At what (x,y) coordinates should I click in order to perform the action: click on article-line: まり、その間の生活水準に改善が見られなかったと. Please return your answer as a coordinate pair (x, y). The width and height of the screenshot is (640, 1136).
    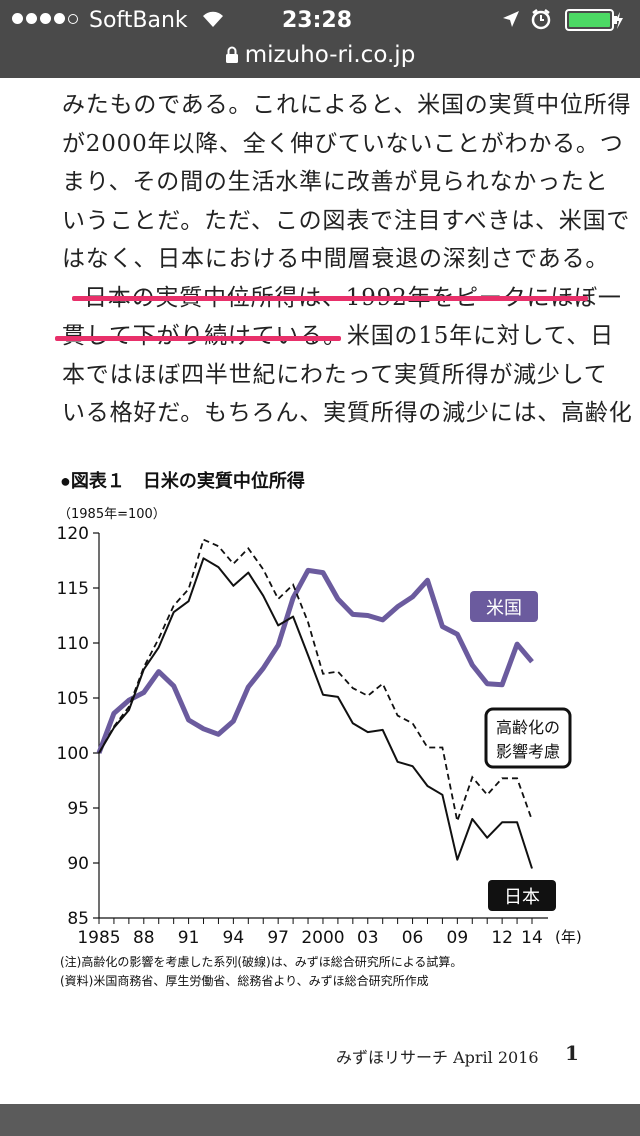
    Looking at the image, I should click on (335, 182).